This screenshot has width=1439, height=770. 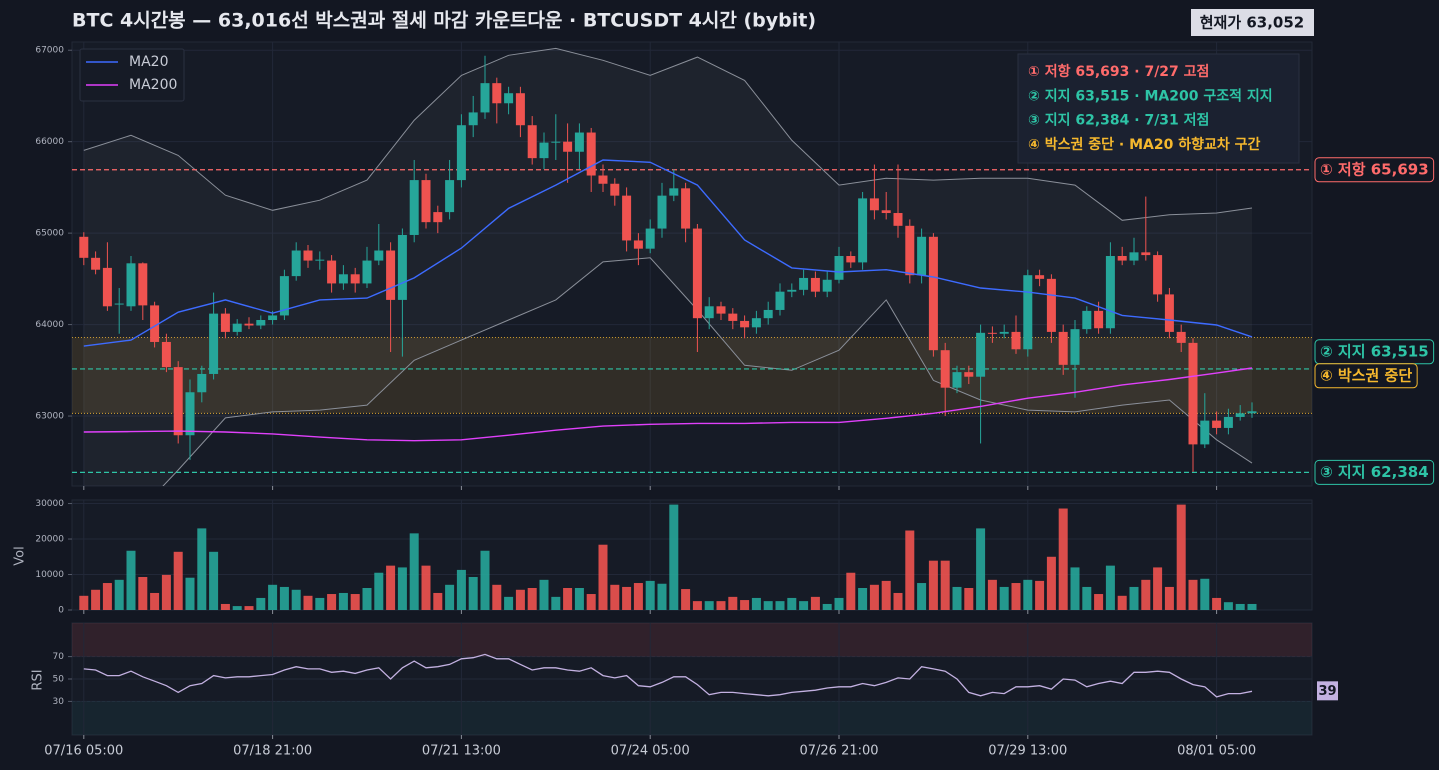 I want to click on annotation: ① 저항 65,693 · 7/27 고점, so click(x=1118, y=71).